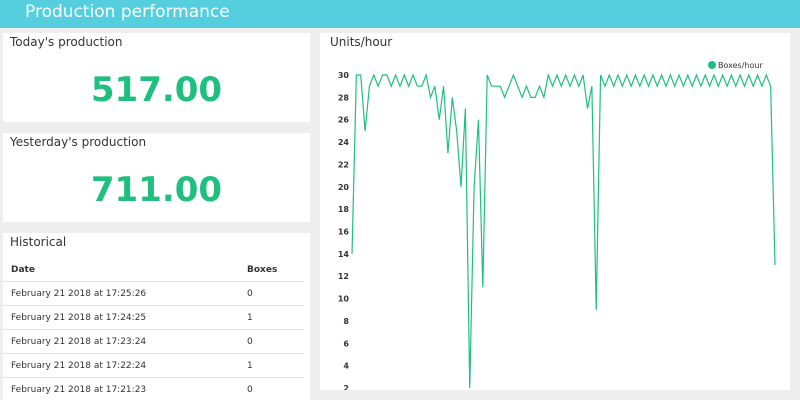  What do you see at coordinates (346, 321) in the screenshot?
I see `y-tick-label: 8` at bounding box center [346, 321].